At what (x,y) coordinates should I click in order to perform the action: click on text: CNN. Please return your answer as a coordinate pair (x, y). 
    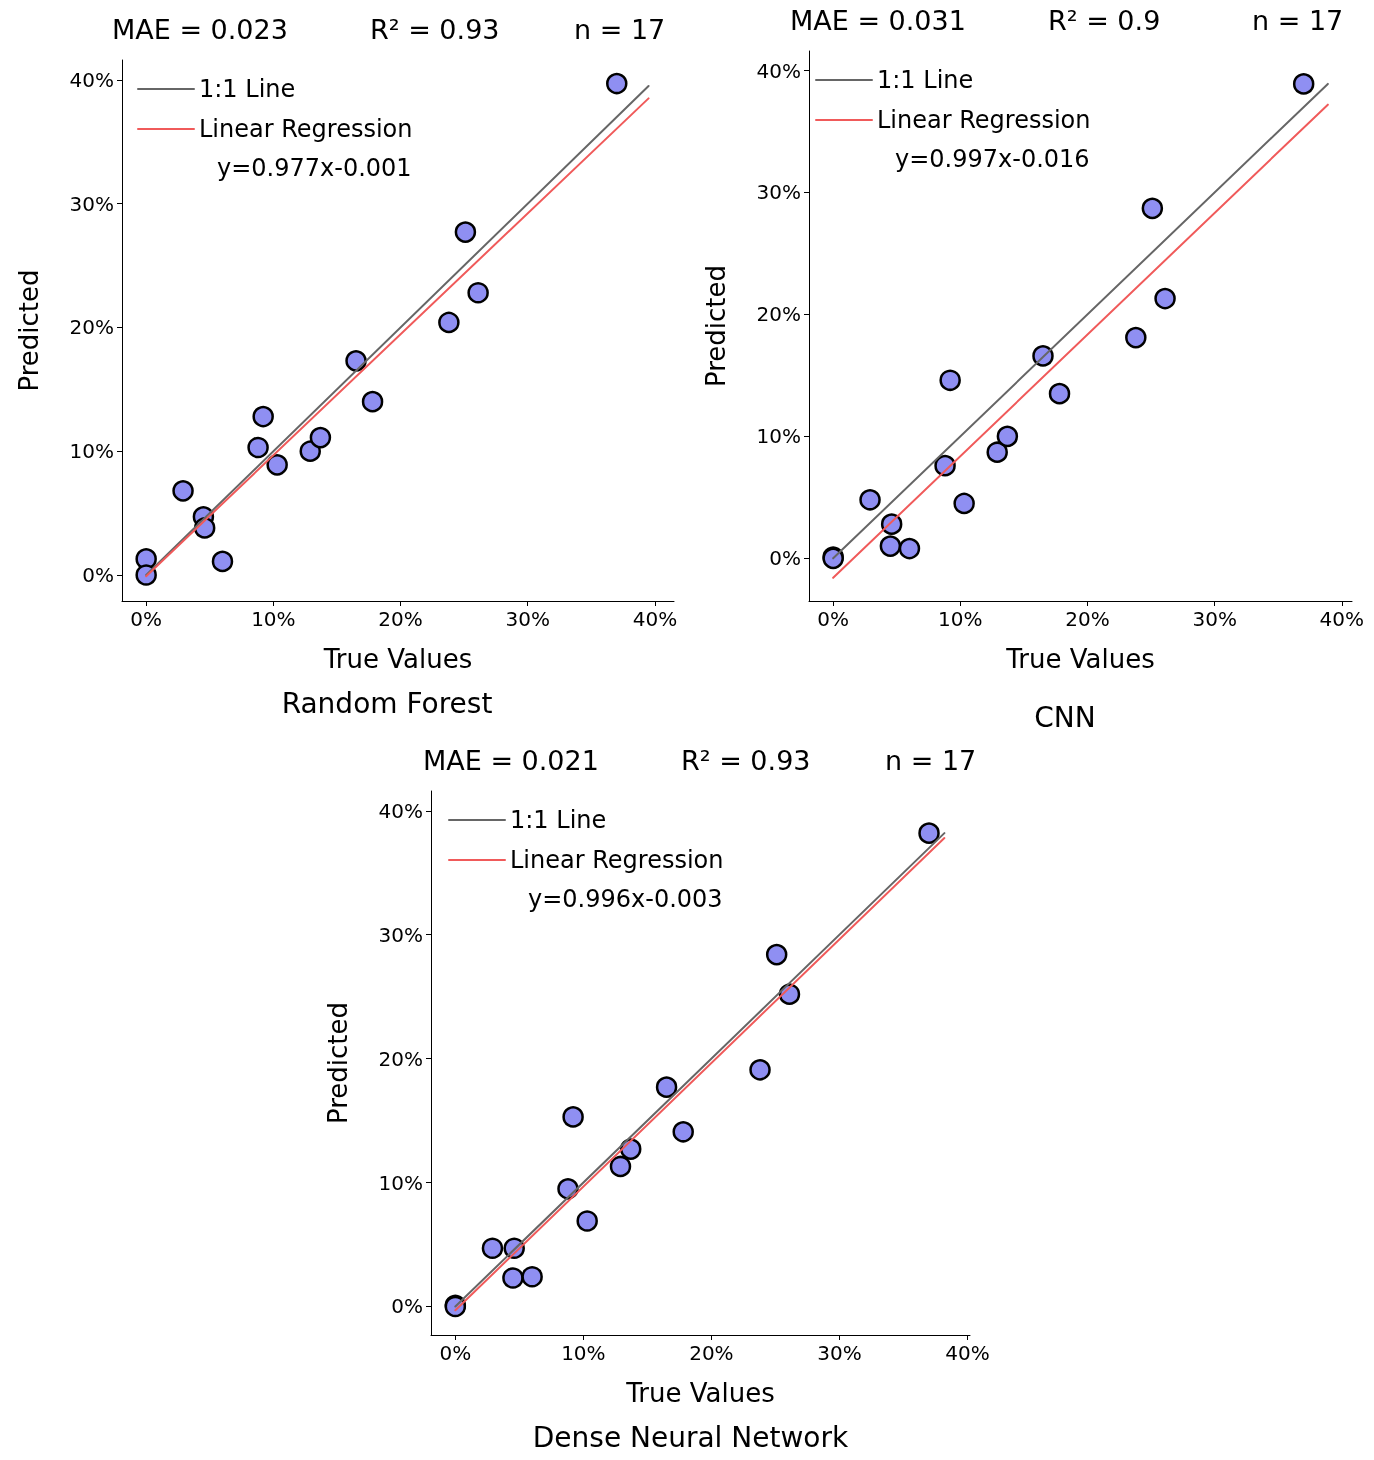
    Looking at the image, I should click on (1065, 717).